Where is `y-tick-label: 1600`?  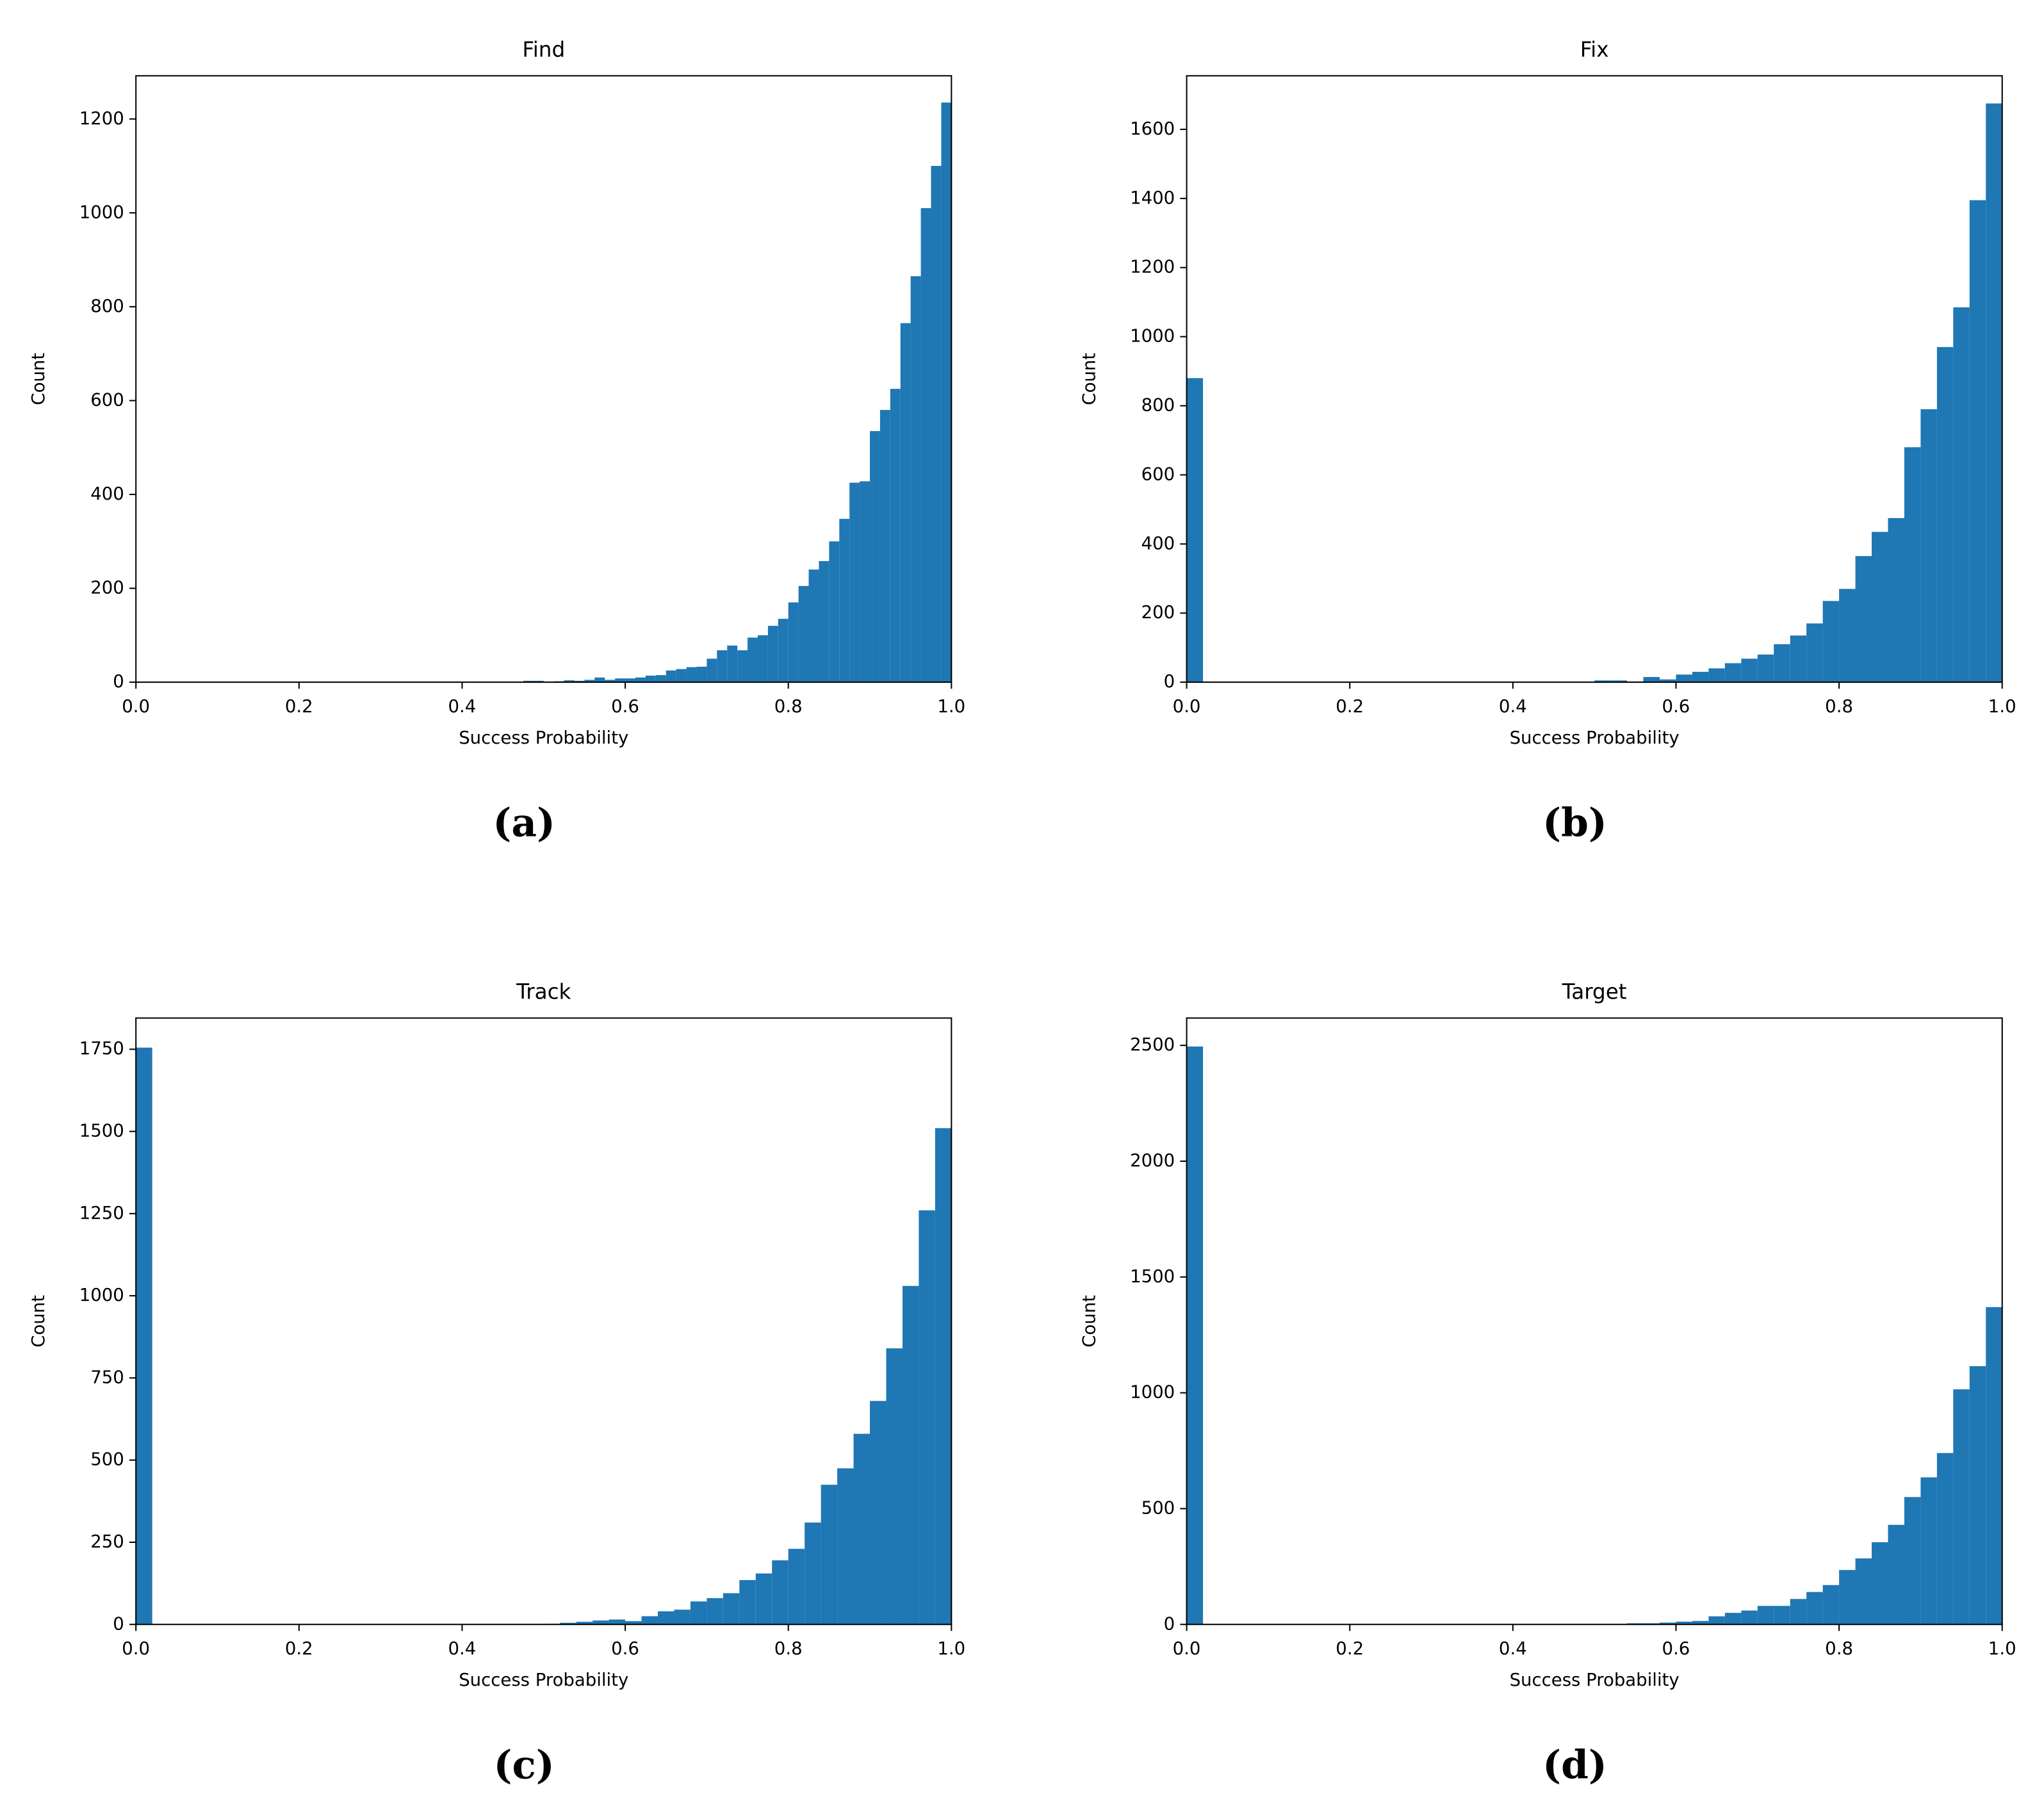 y-tick-label: 1600 is located at coordinates (1152, 128).